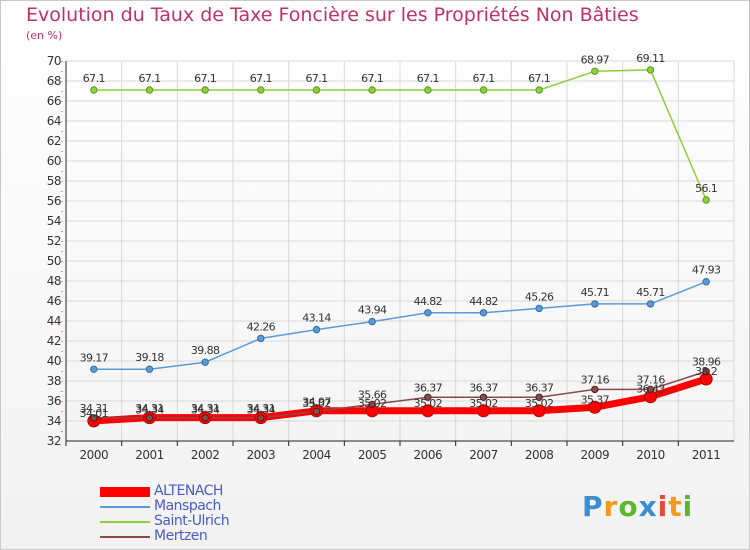 The height and width of the screenshot is (550, 750). What do you see at coordinates (650, 58) in the screenshot?
I see `data-label: 69.11` at bounding box center [650, 58].